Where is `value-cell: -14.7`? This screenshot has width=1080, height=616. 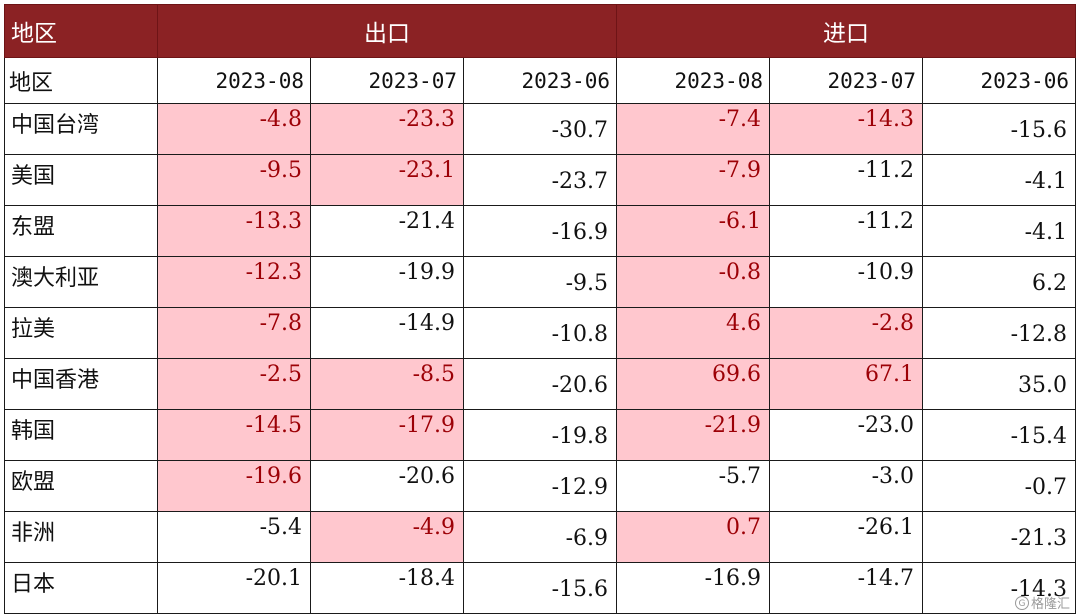
value-cell: -14.7 is located at coordinates (846, 588).